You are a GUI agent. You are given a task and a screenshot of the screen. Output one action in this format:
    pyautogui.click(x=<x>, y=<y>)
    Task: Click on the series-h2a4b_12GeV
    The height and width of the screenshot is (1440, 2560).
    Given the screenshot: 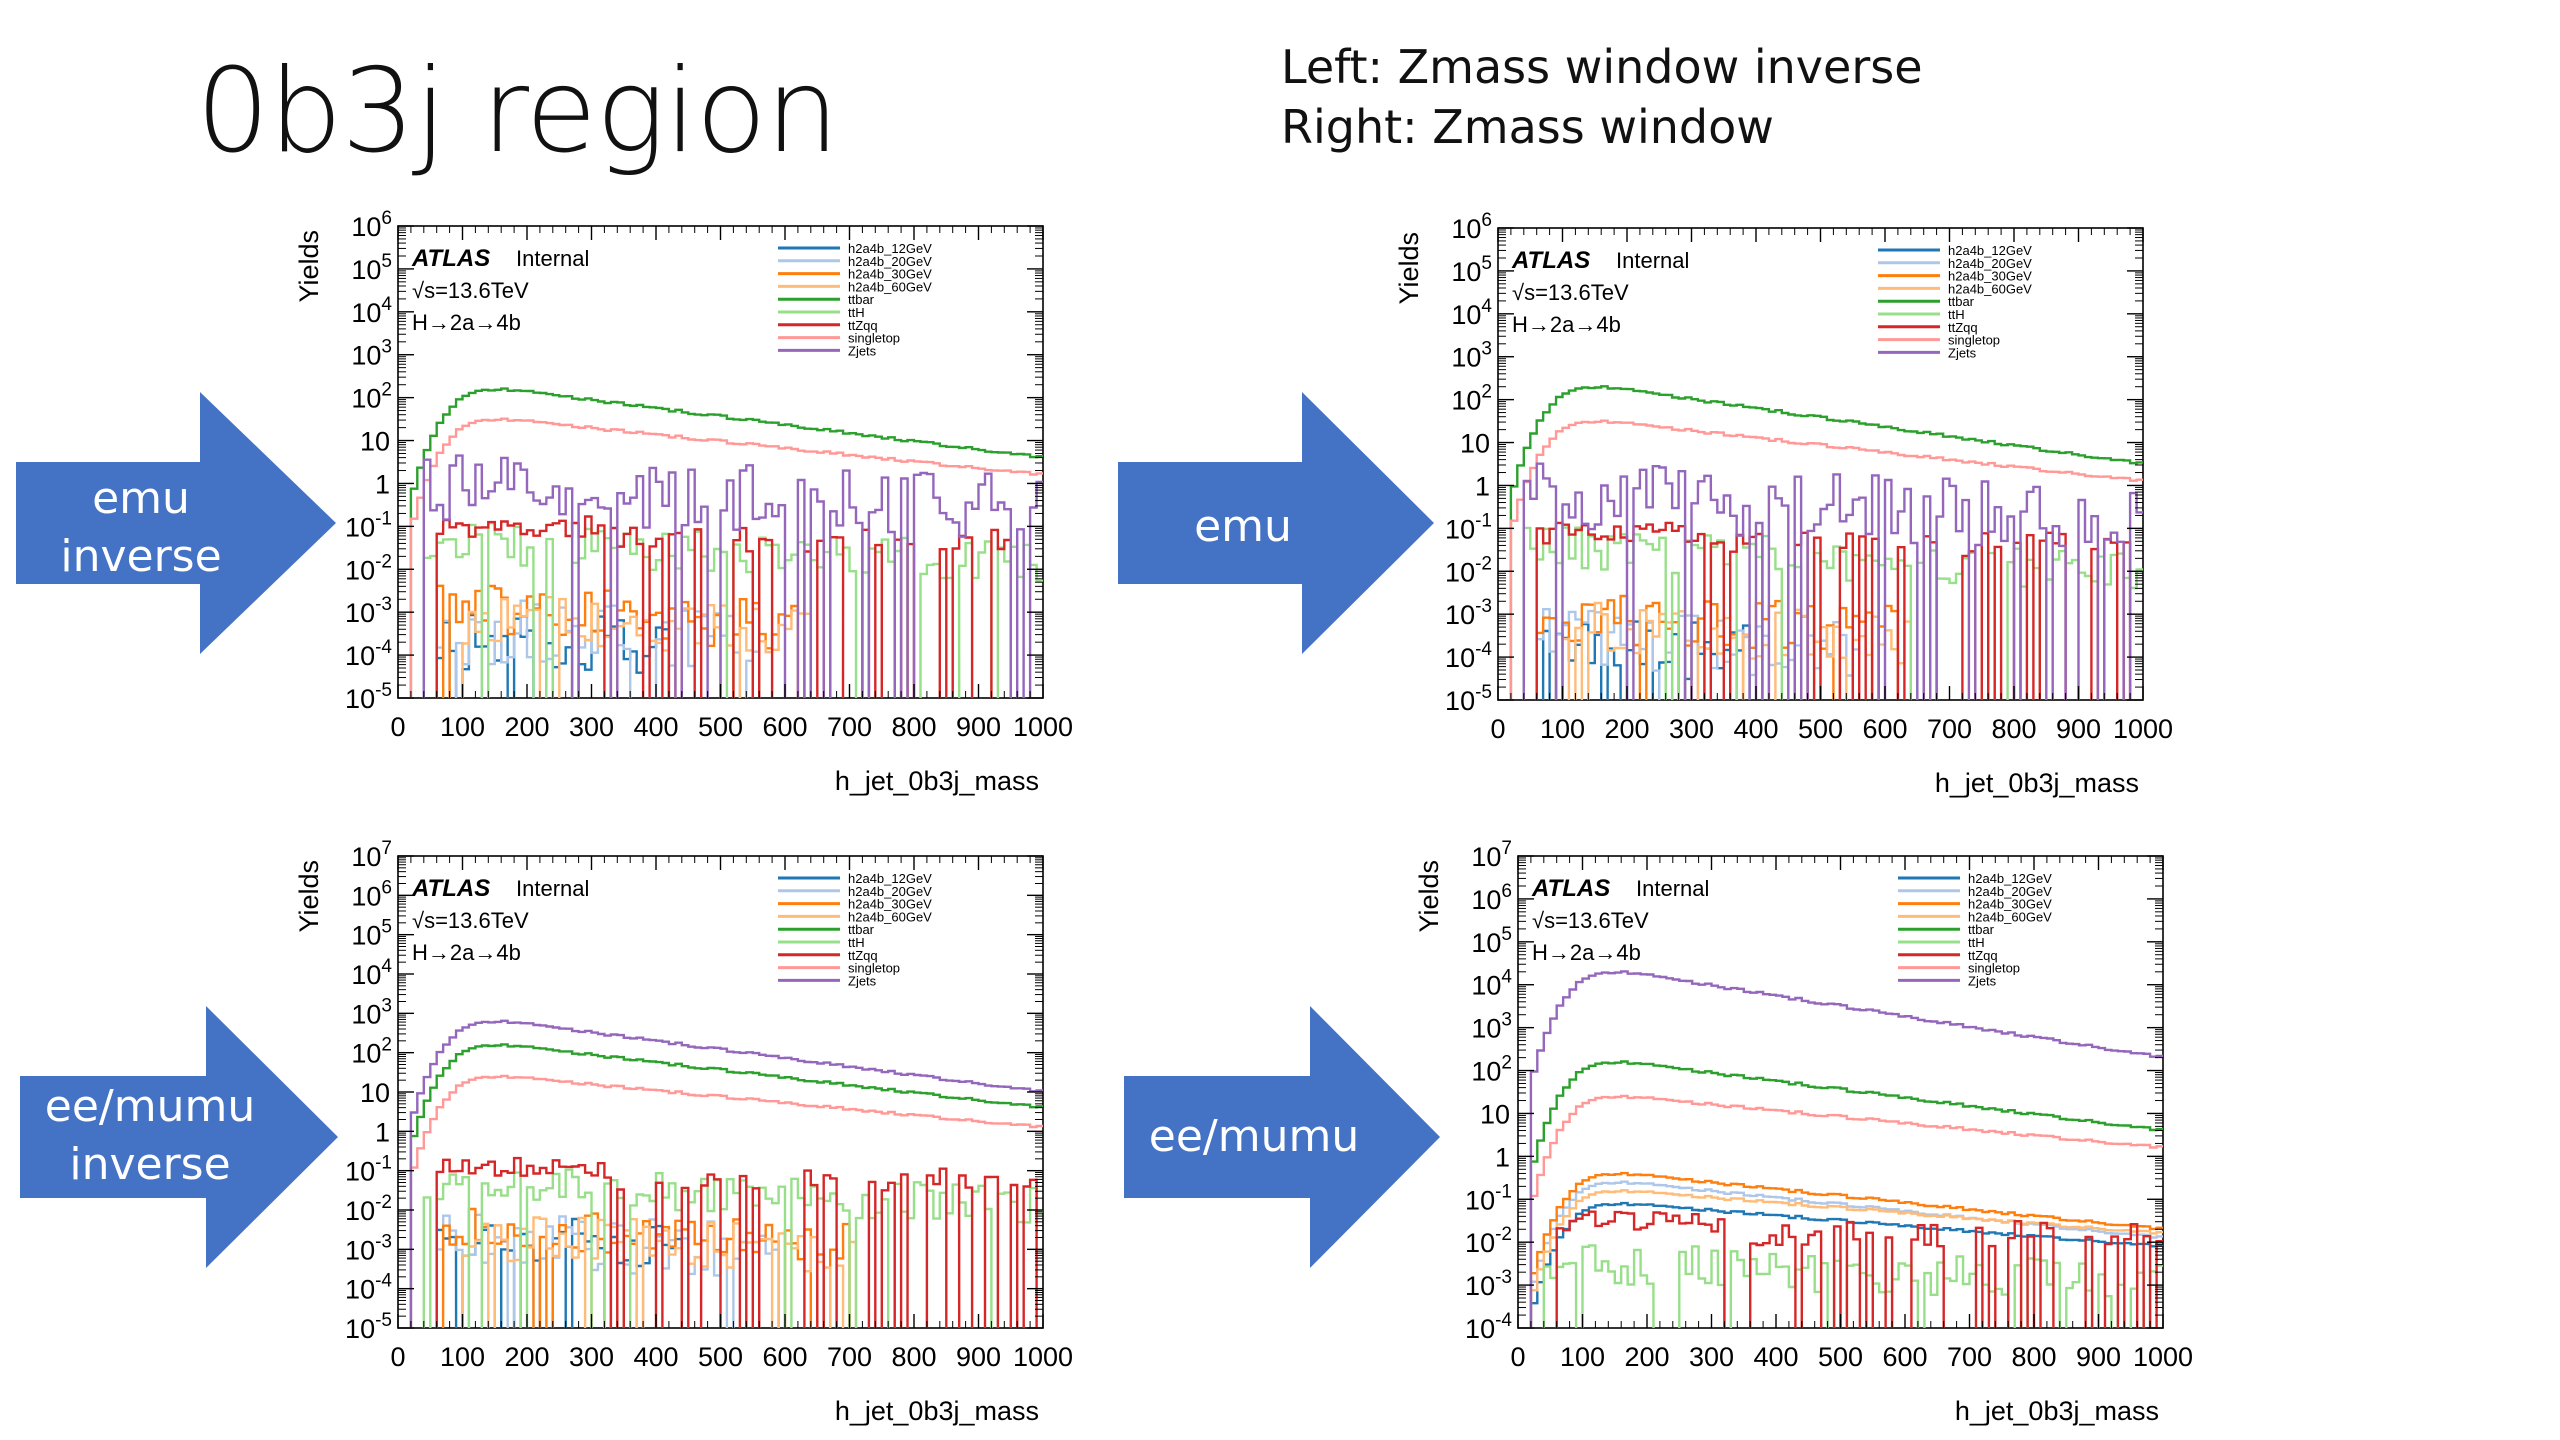 What is the action you would take?
    pyautogui.click(x=1846, y=1264)
    